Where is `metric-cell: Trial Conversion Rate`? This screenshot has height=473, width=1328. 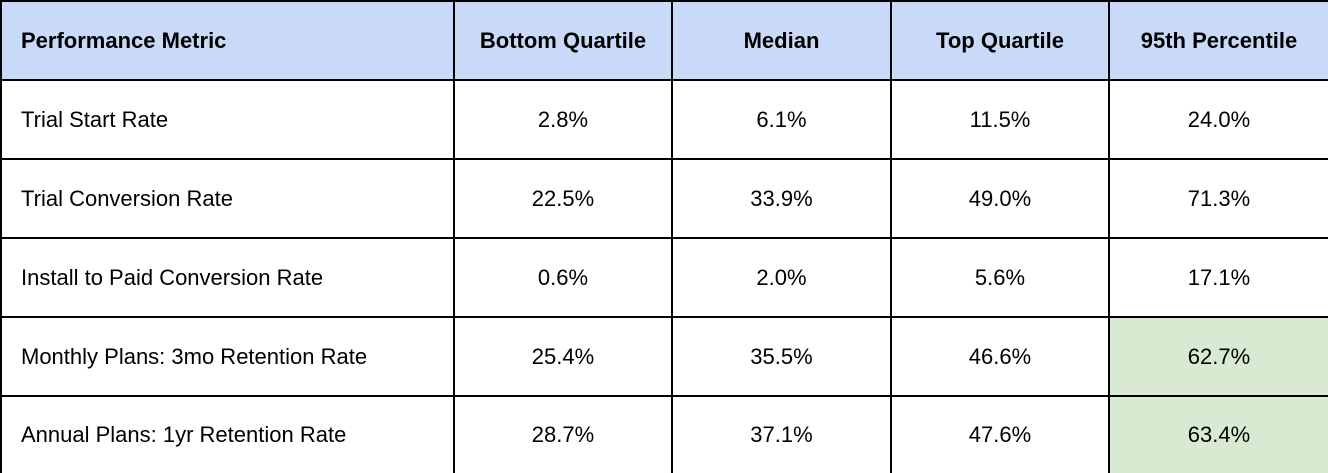 metric-cell: Trial Conversion Rate is located at coordinates (227, 198).